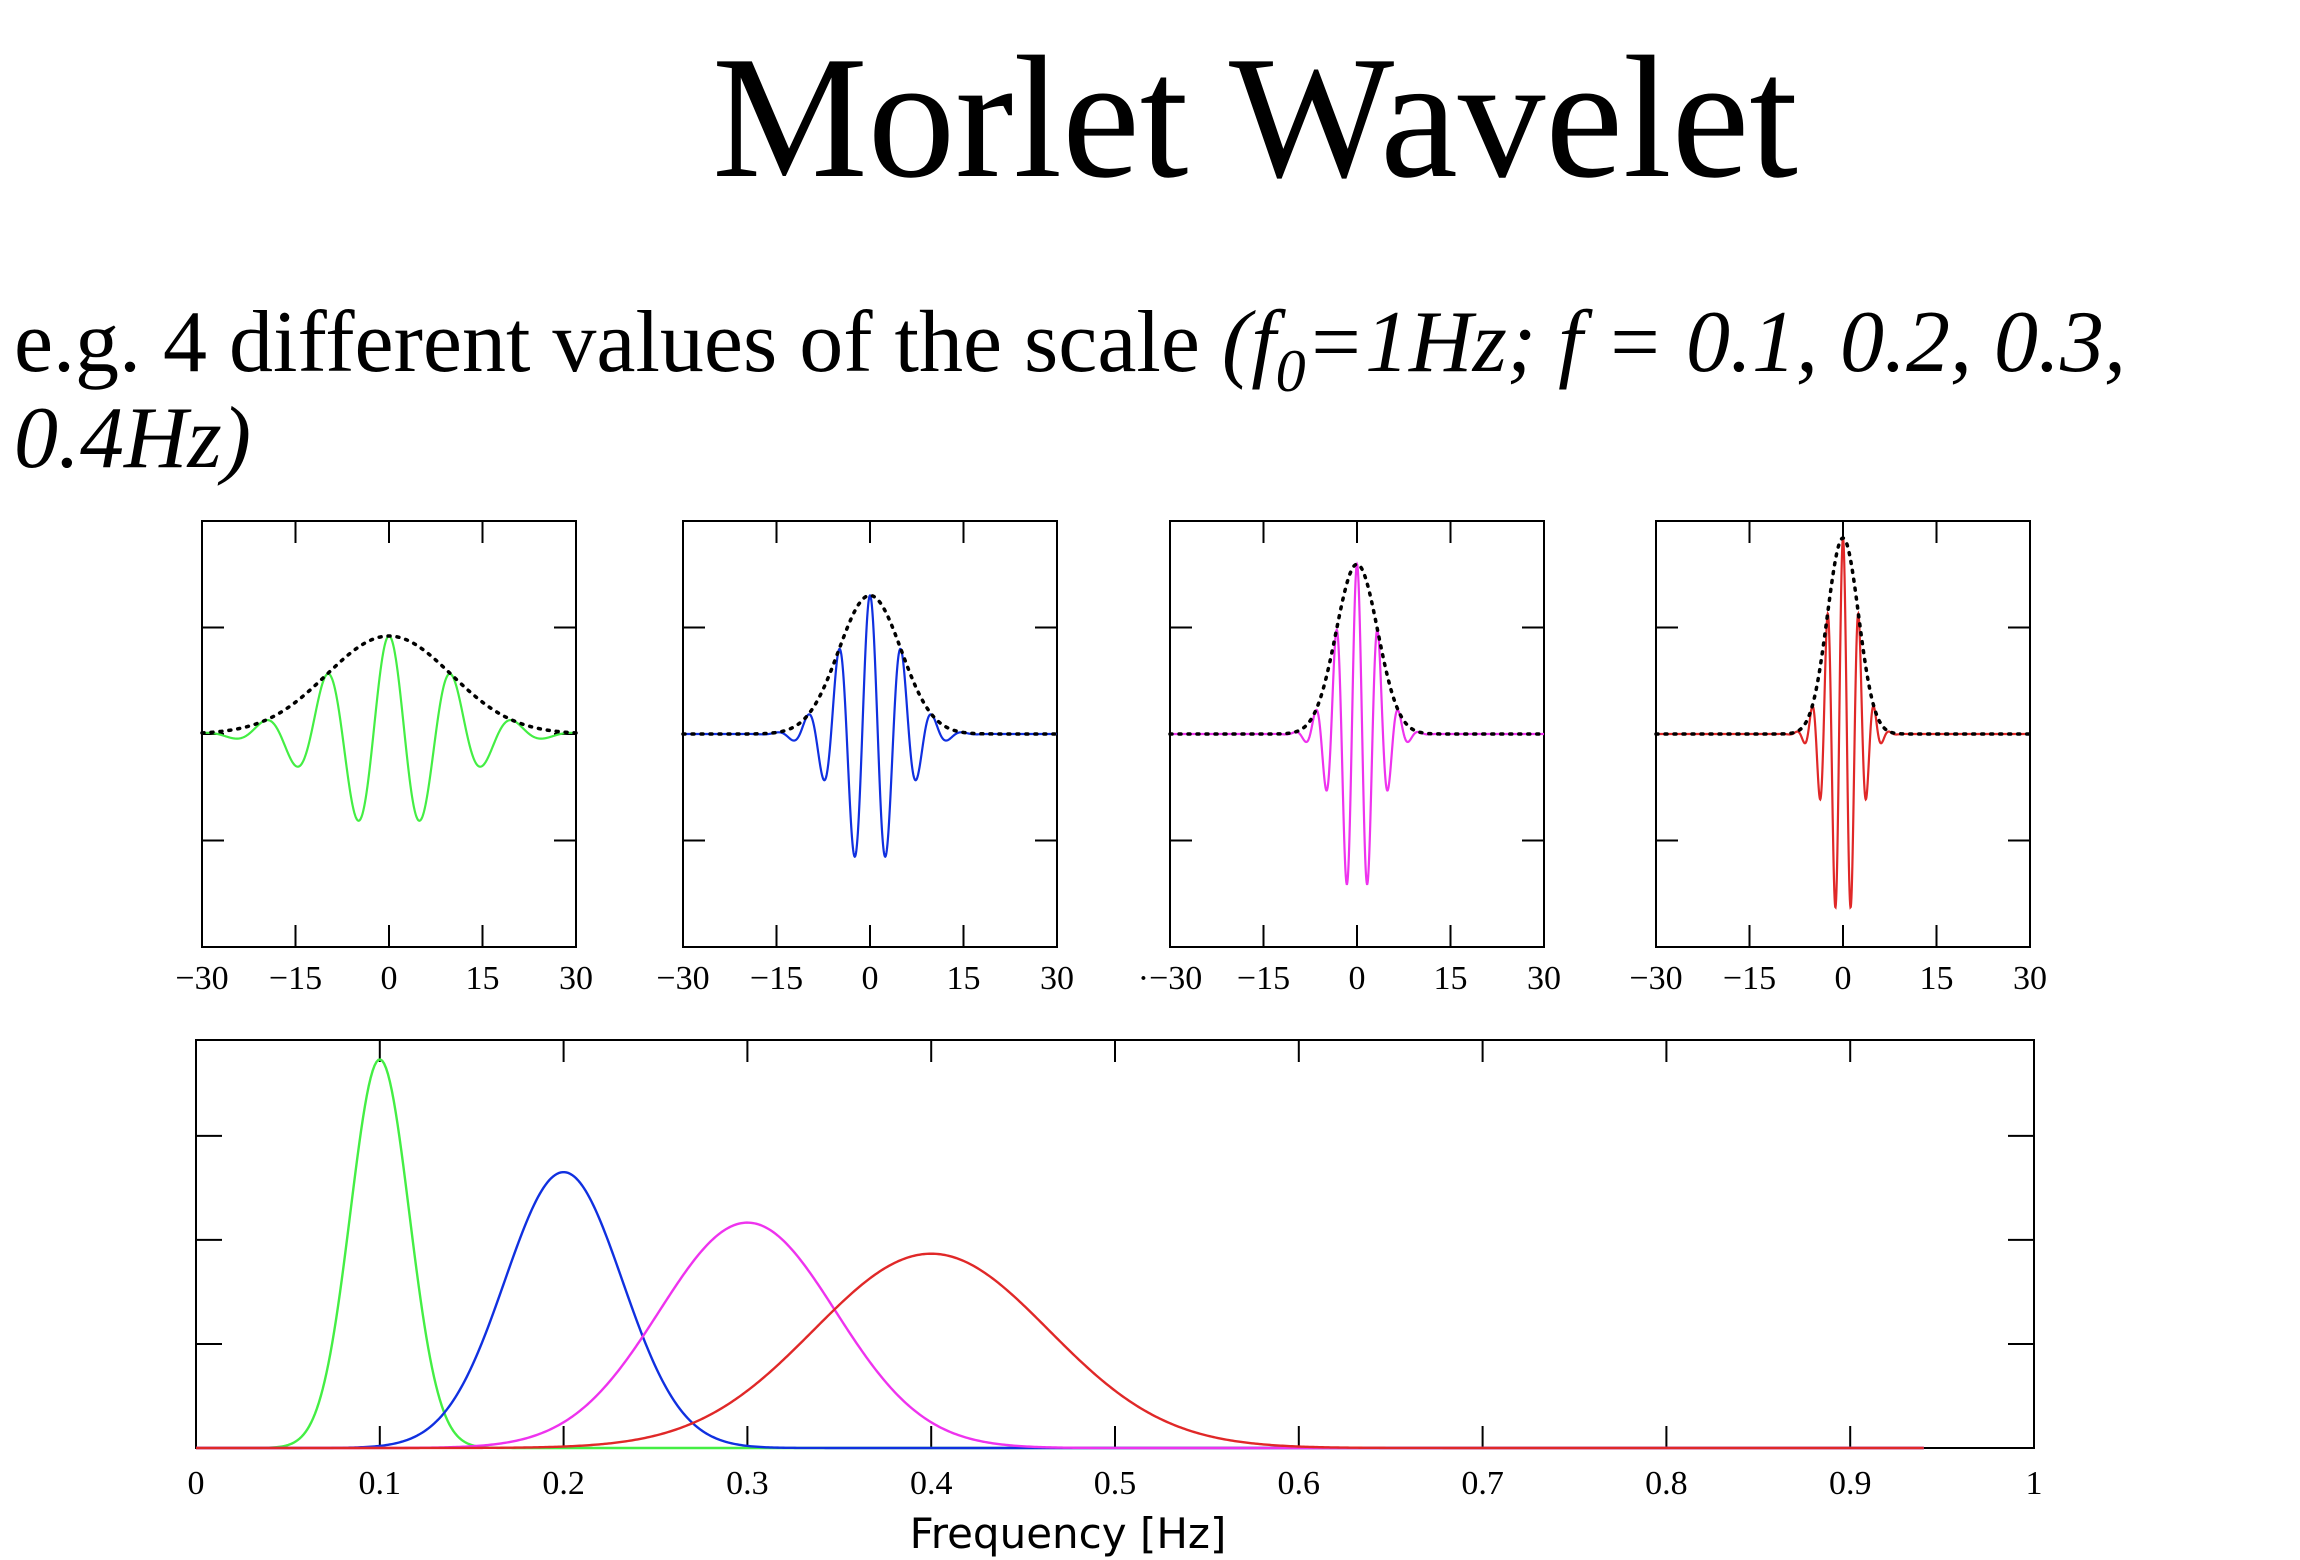 Image resolution: width=2300 pixels, height=1560 pixels. I want to click on slide-title: Morlet Wavelet, so click(1255, 117).